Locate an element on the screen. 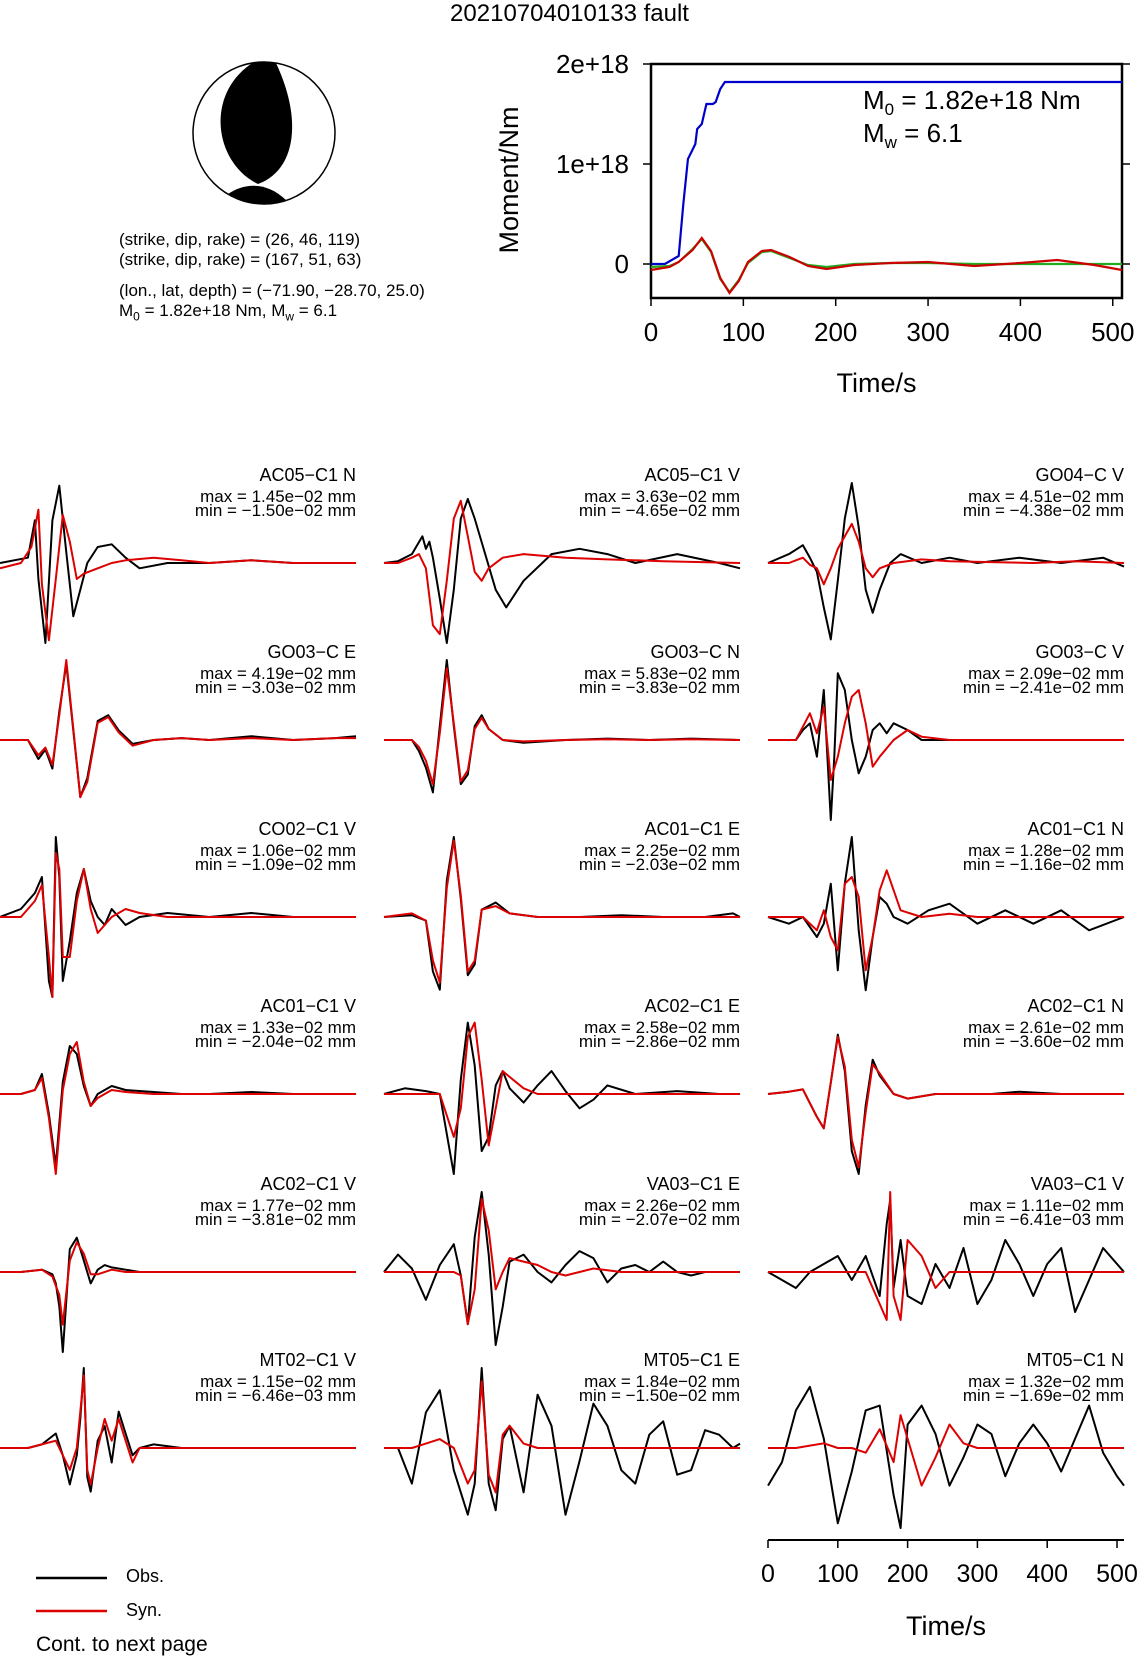 The height and width of the screenshot is (1661, 1139). station-max: max = 2.58e−02 mm is located at coordinates (662, 1027).